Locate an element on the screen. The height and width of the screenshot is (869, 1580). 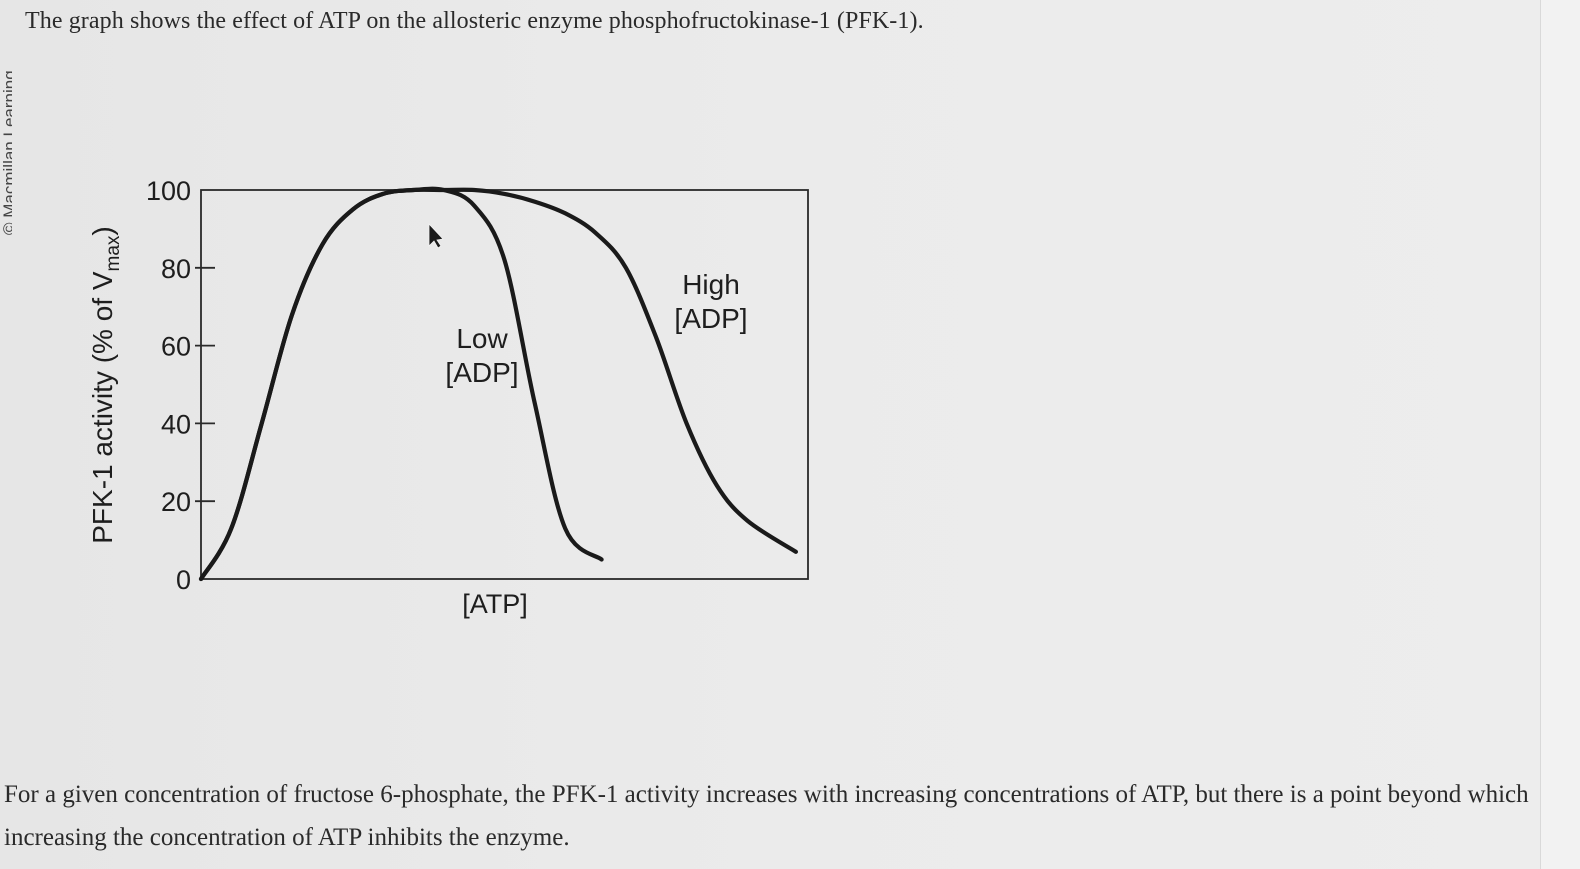
low-adp-label-line1: Low is located at coordinates (482, 338).